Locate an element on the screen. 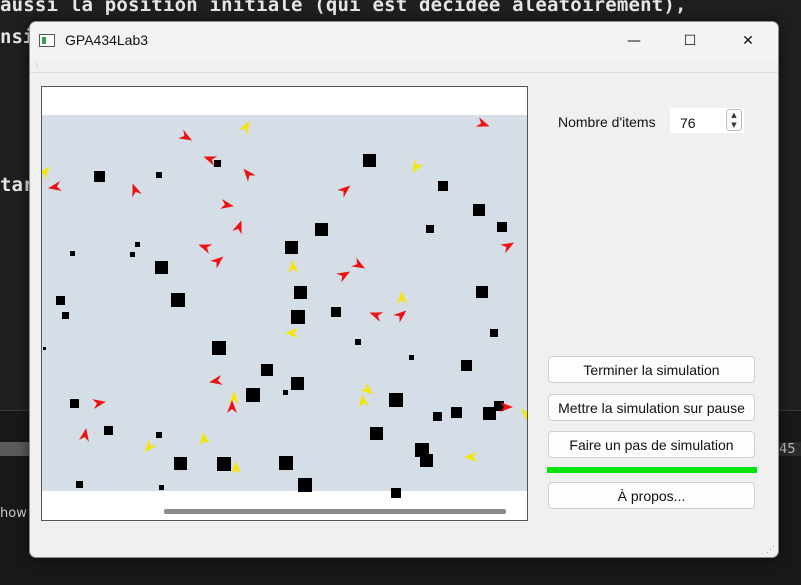 This screenshot has height=585, width=801. simulation-progress-bar is located at coordinates (652, 470).